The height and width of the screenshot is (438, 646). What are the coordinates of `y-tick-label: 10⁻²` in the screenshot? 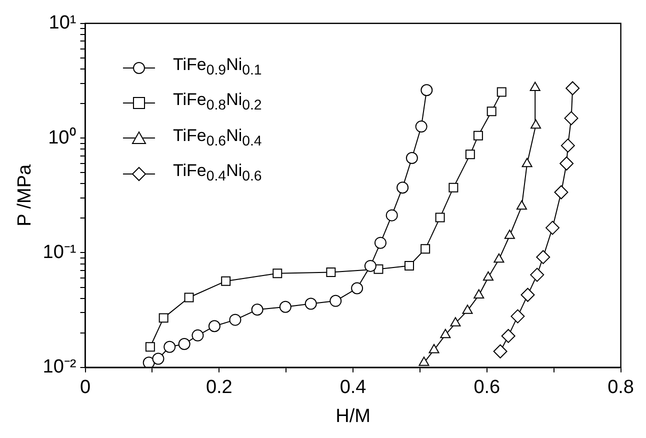 It's located at (59, 367).